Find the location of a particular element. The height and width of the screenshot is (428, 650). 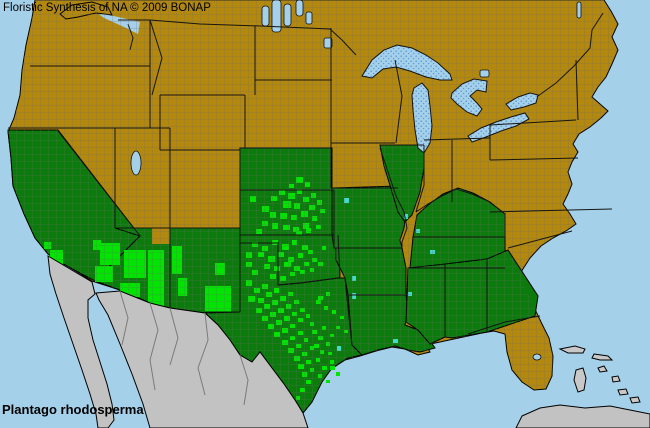

lake-champlain is located at coordinates (579, 10).